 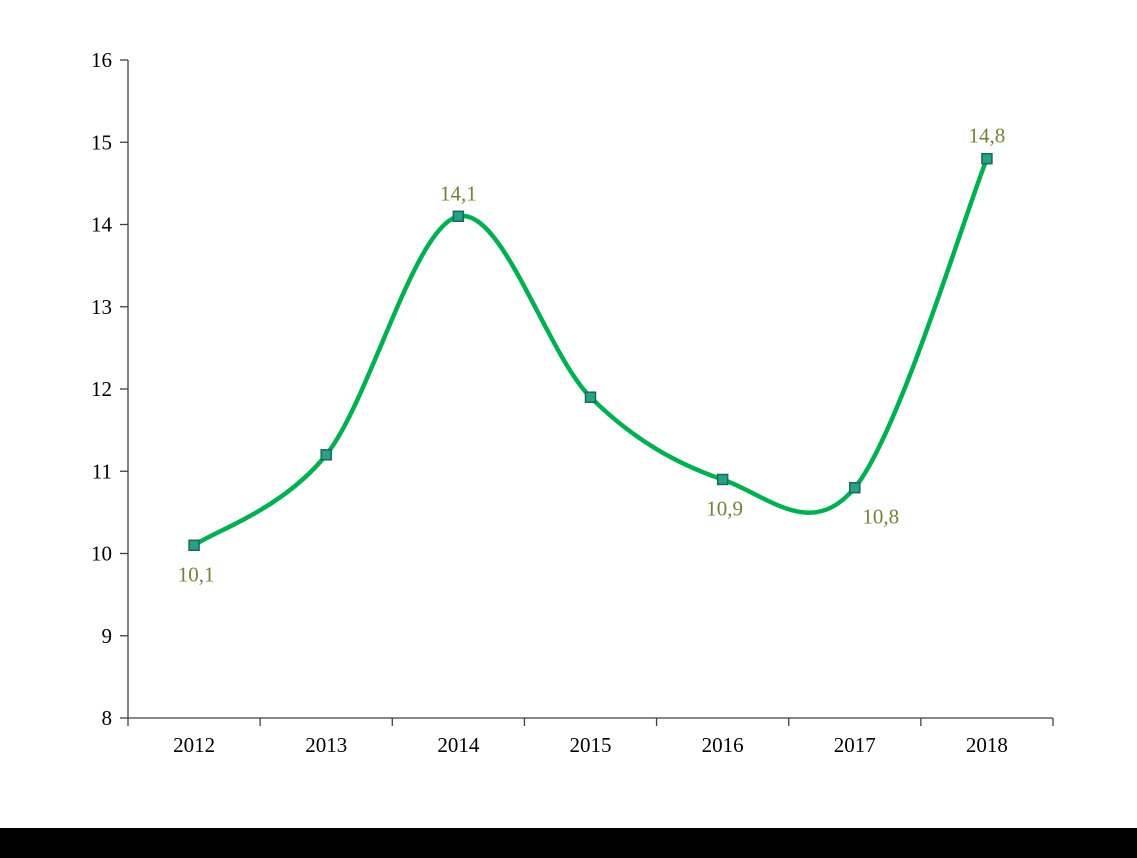 I want to click on bottom-black-bar, so click(x=568, y=843).